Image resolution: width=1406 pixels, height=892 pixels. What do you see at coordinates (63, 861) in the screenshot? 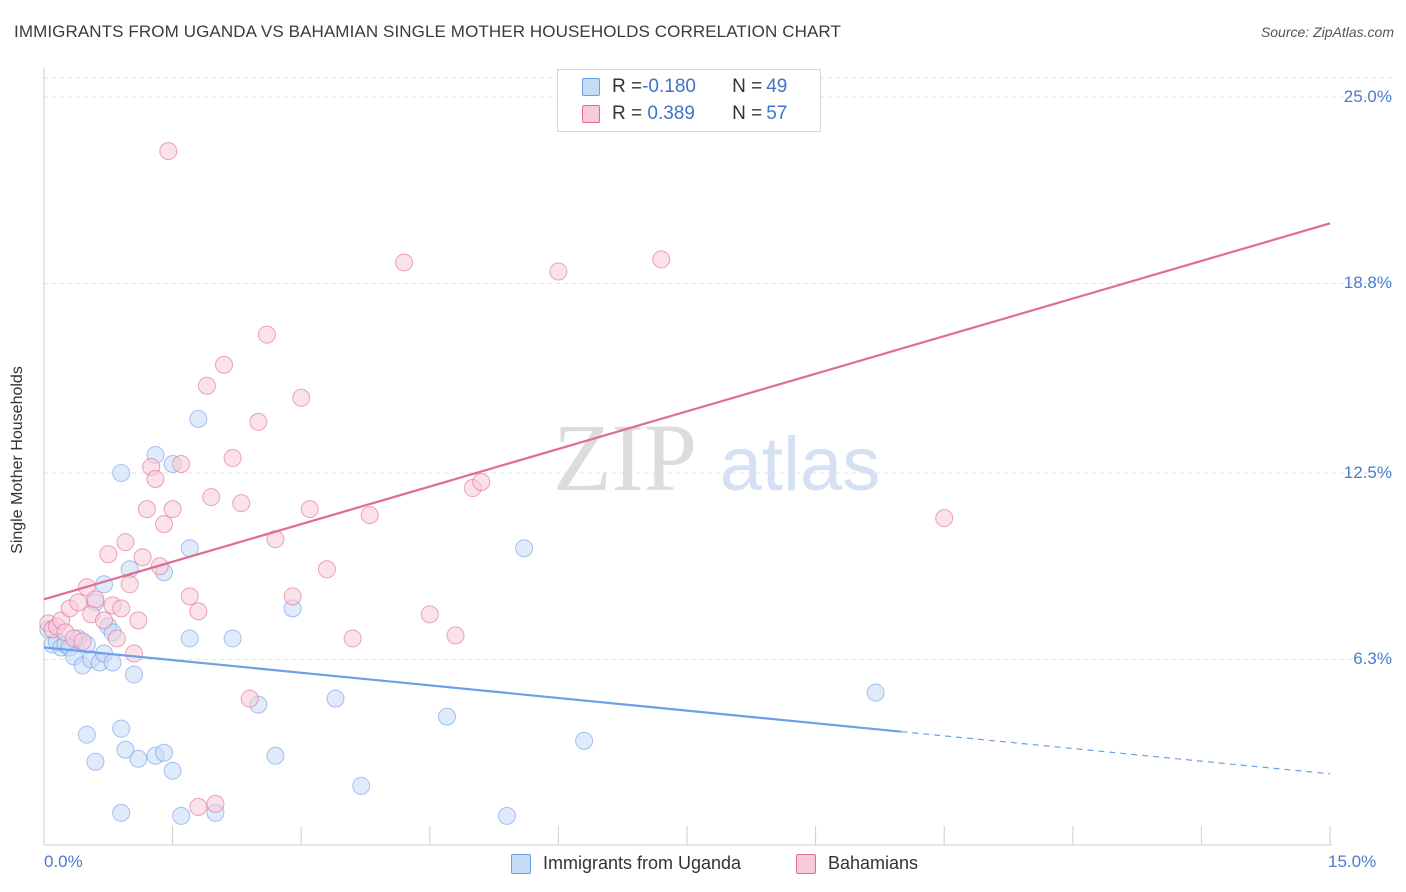
I see `x-tick-label-min: 0.0%` at bounding box center [63, 861].